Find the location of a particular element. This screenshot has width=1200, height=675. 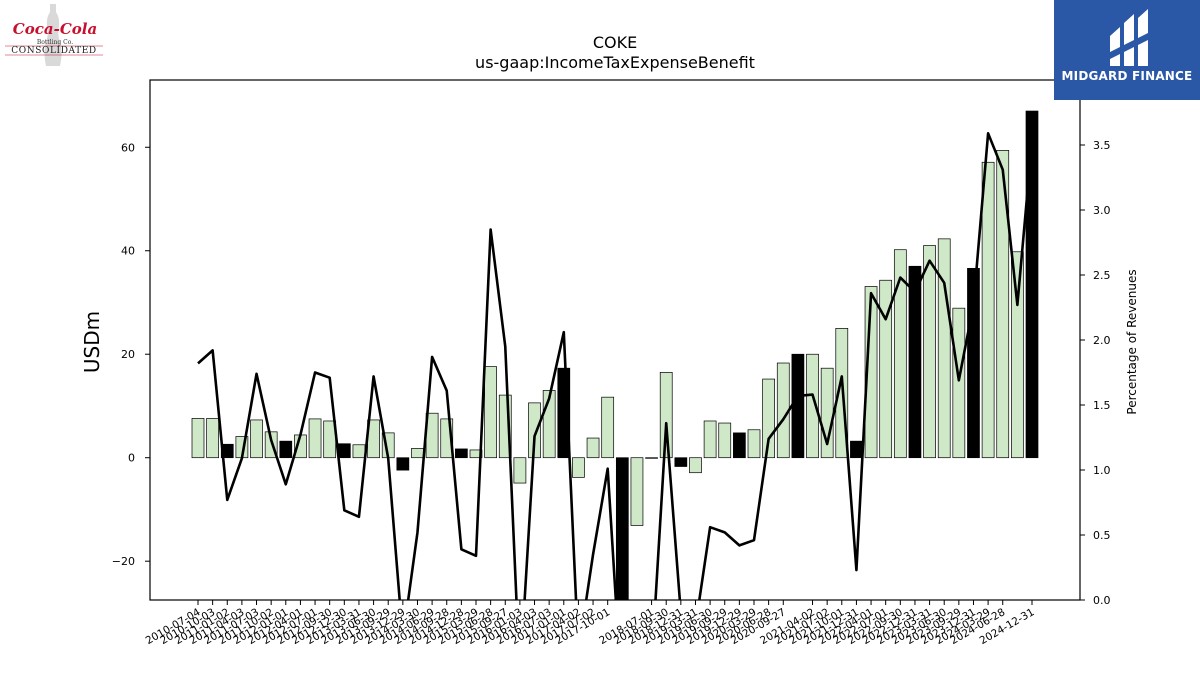

y-tick-label: 20 is located at coordinates (128, 354).